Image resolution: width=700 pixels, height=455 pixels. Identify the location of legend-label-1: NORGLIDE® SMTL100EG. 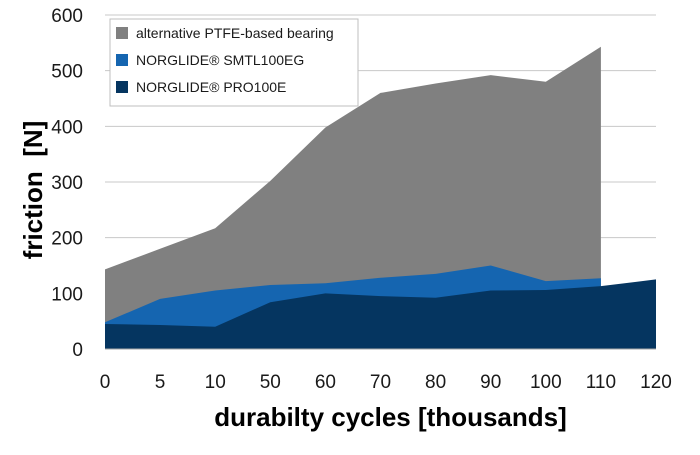
(220, 60).